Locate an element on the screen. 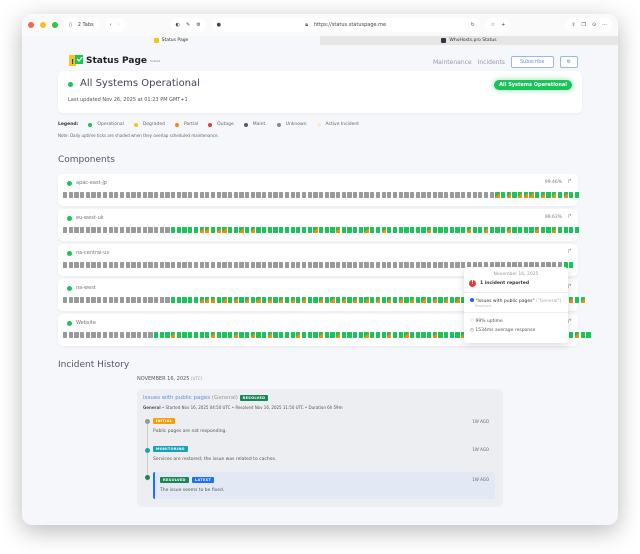  shield-icon: ◐ is located at coordinates (177, 25).